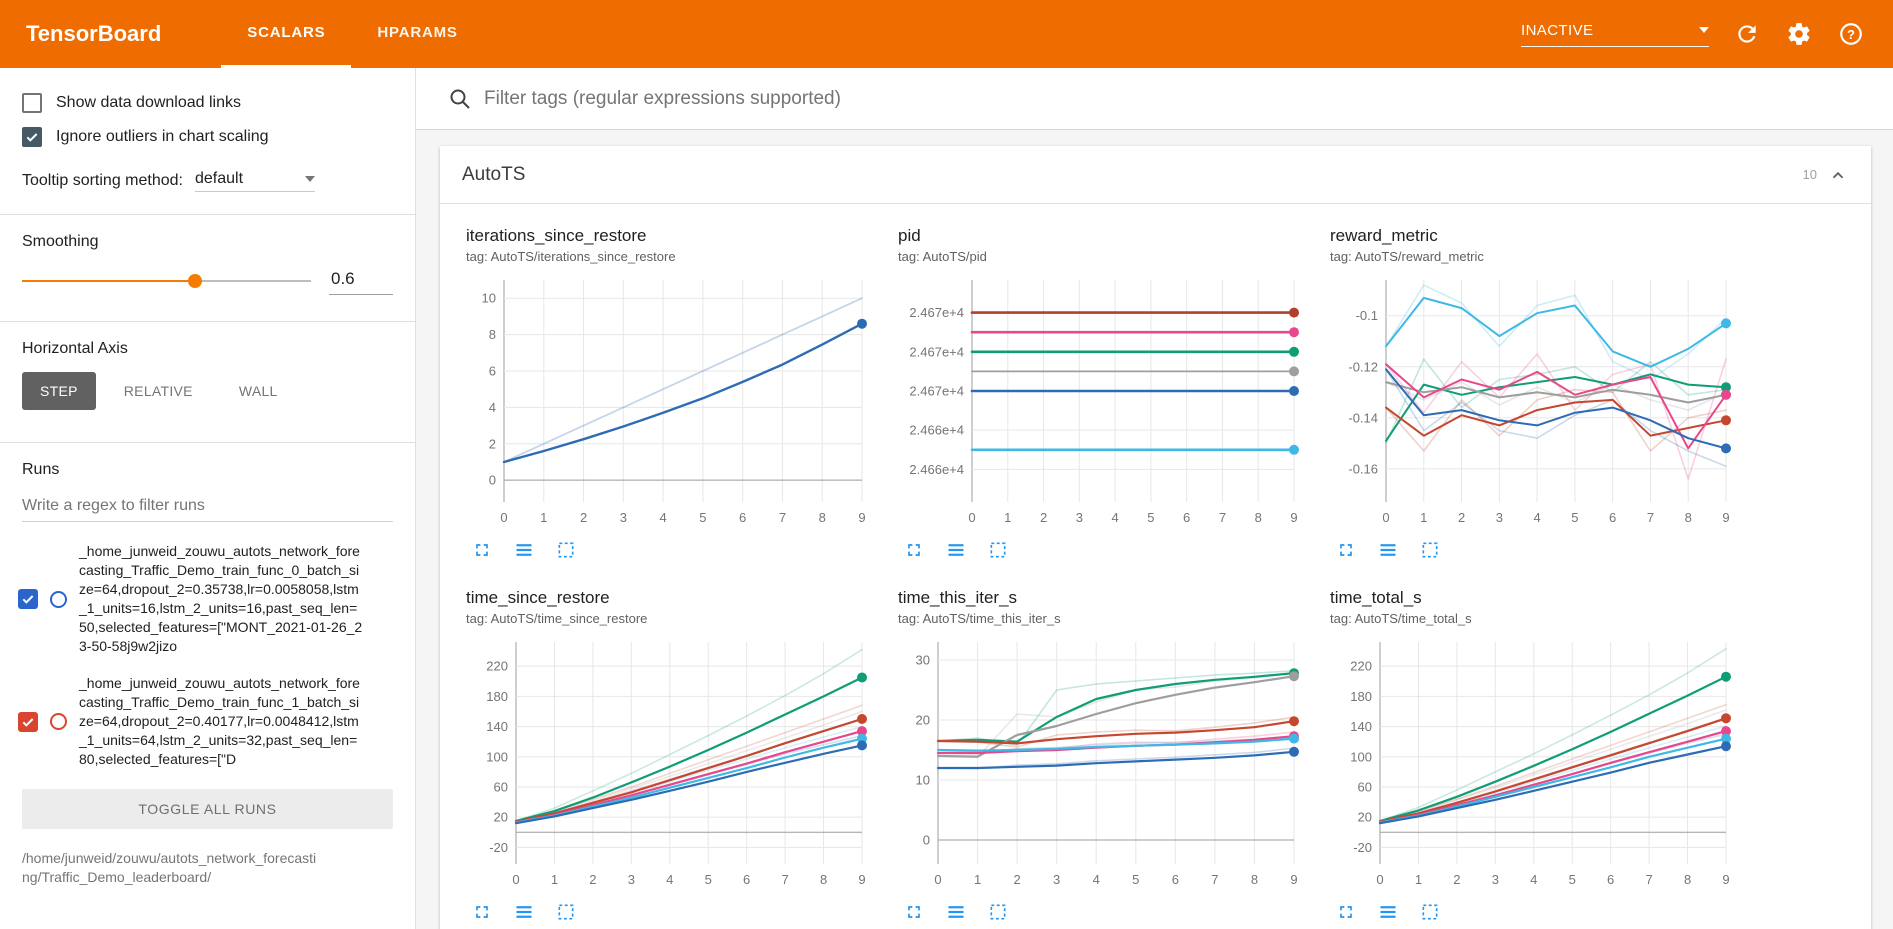 Image resolution: width=1893 pixels, height=929 pixels. I want to click on svg-text: 20, so click(501, 817).